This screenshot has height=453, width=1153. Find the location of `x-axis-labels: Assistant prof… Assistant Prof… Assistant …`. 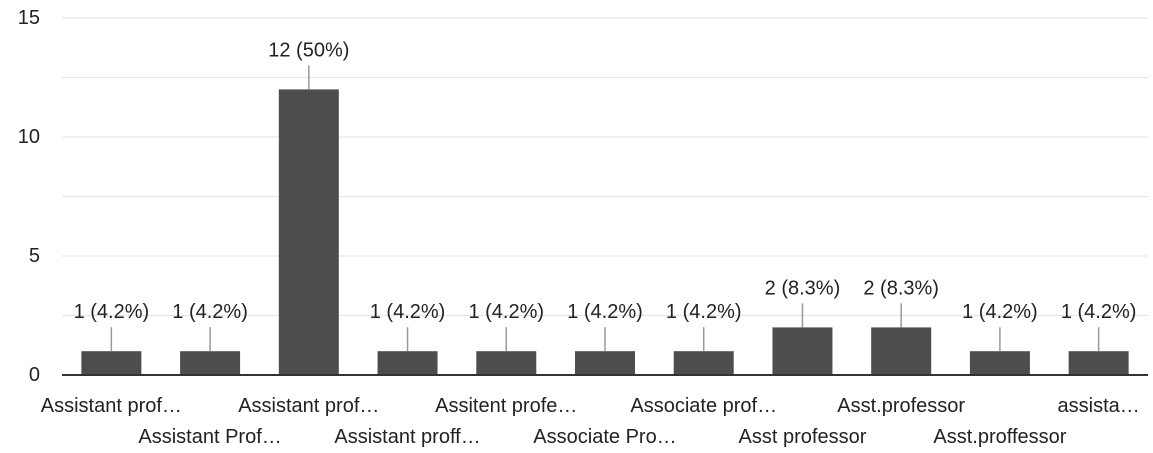

x-axis-labels: Assistant prof… Assistant Prof… Assistant … is located at coordinates (590, 421).